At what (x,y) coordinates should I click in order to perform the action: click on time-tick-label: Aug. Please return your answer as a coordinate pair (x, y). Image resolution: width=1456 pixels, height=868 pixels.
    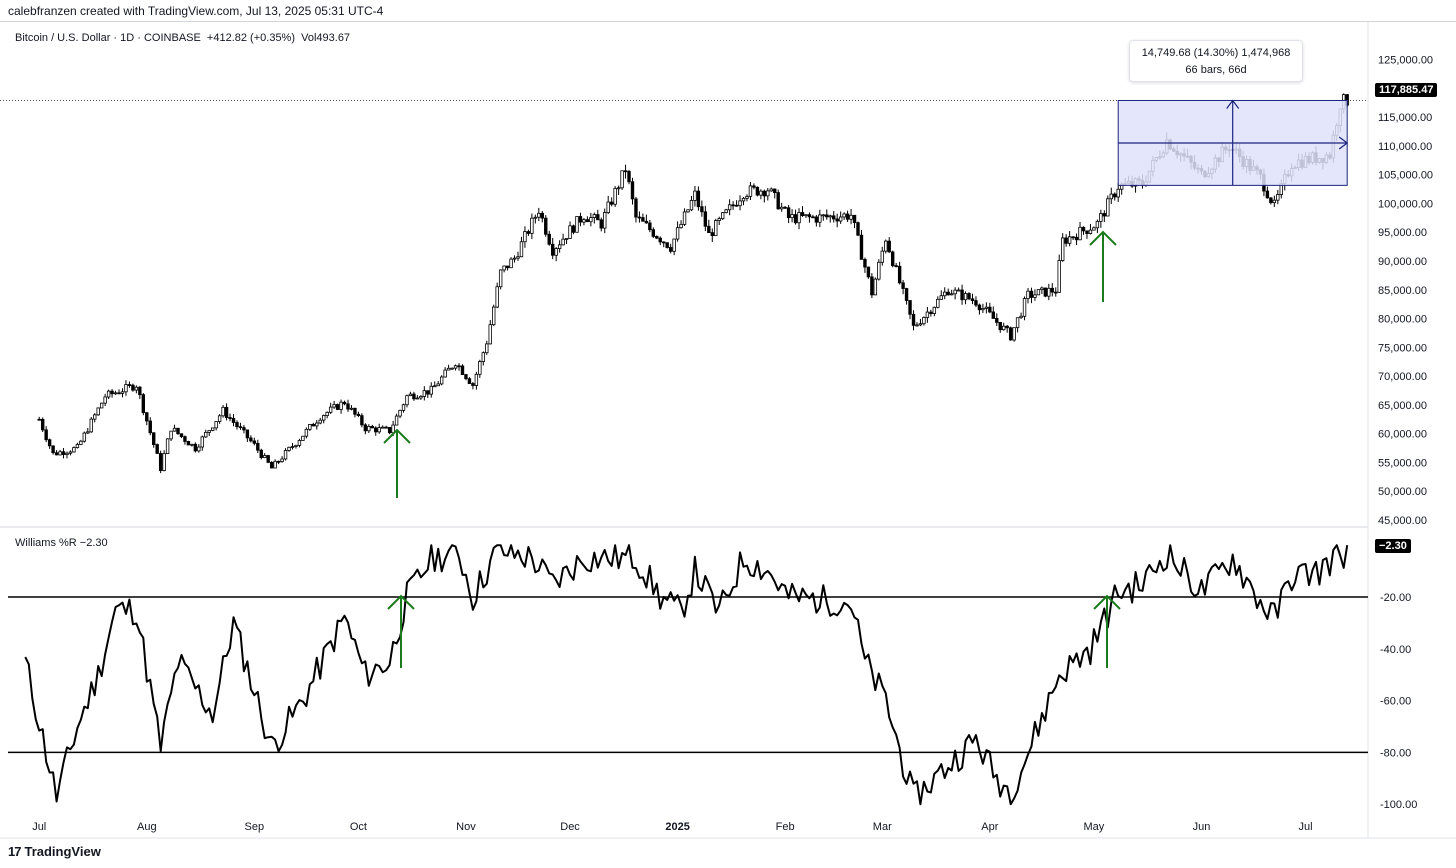
    Looking at the image, I should click on (147, 827).